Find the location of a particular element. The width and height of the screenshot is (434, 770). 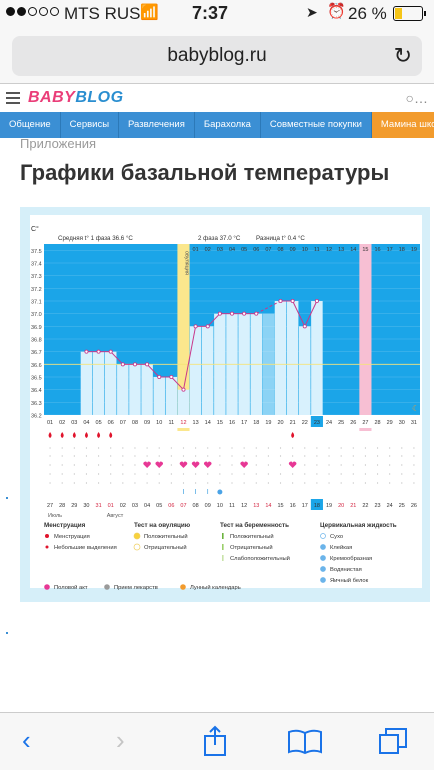

cycle-day-top: 03 is located at coordinates (220, 250).